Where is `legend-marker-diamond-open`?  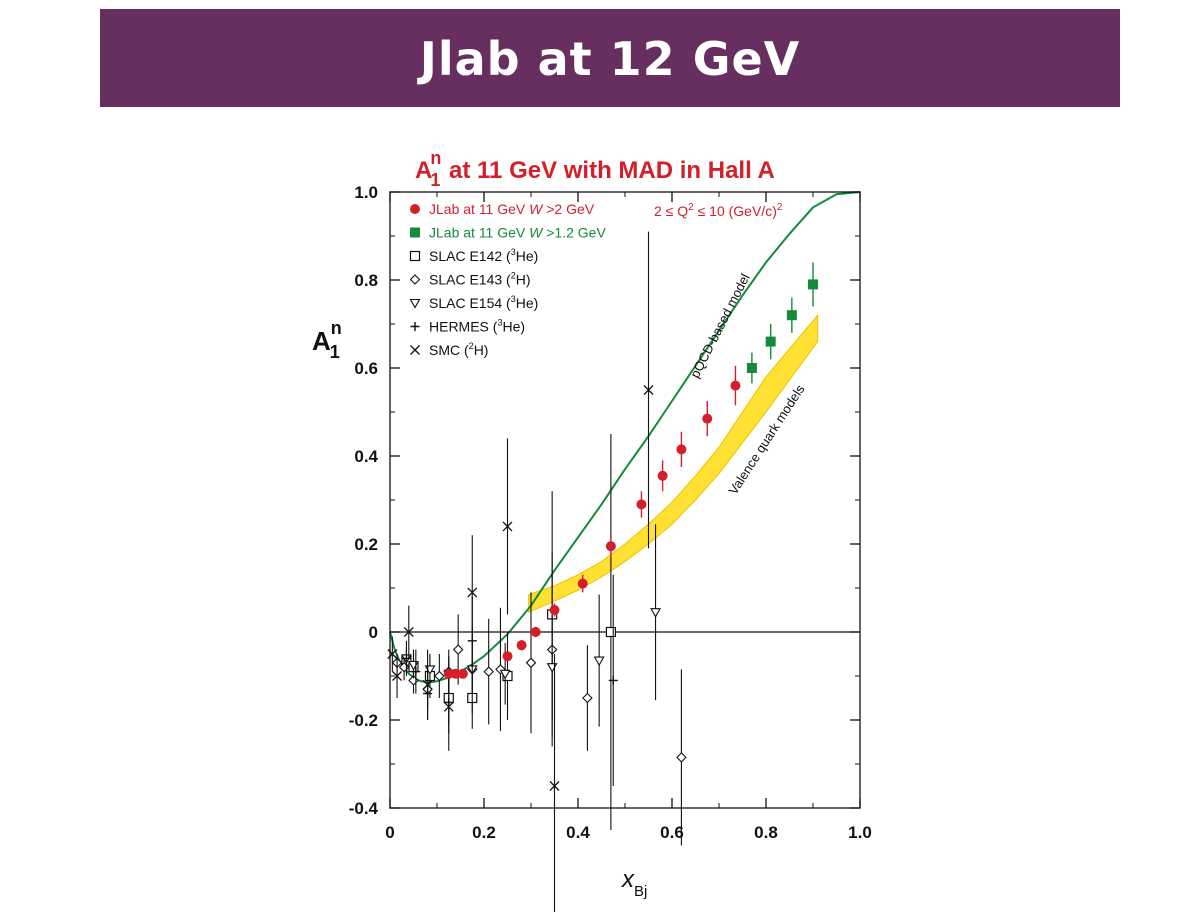
legend-marker-diamond-open is located at coordinates (415, 279).